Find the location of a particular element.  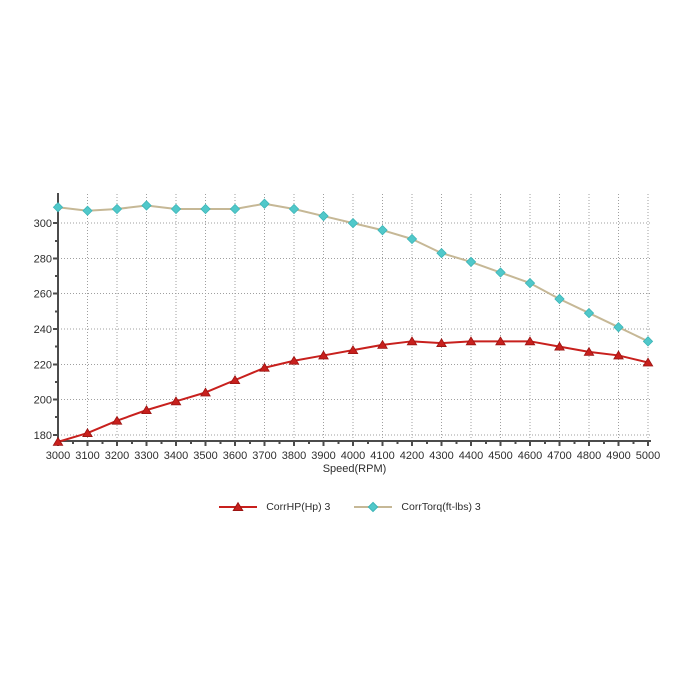

x-tick-label: 4300 is located at coordinates (441, 456).